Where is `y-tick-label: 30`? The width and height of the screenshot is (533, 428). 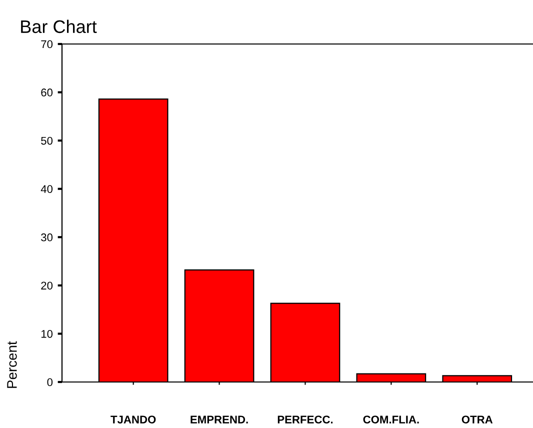
y-tick-label: 30 is located at coordinates (47, 237).